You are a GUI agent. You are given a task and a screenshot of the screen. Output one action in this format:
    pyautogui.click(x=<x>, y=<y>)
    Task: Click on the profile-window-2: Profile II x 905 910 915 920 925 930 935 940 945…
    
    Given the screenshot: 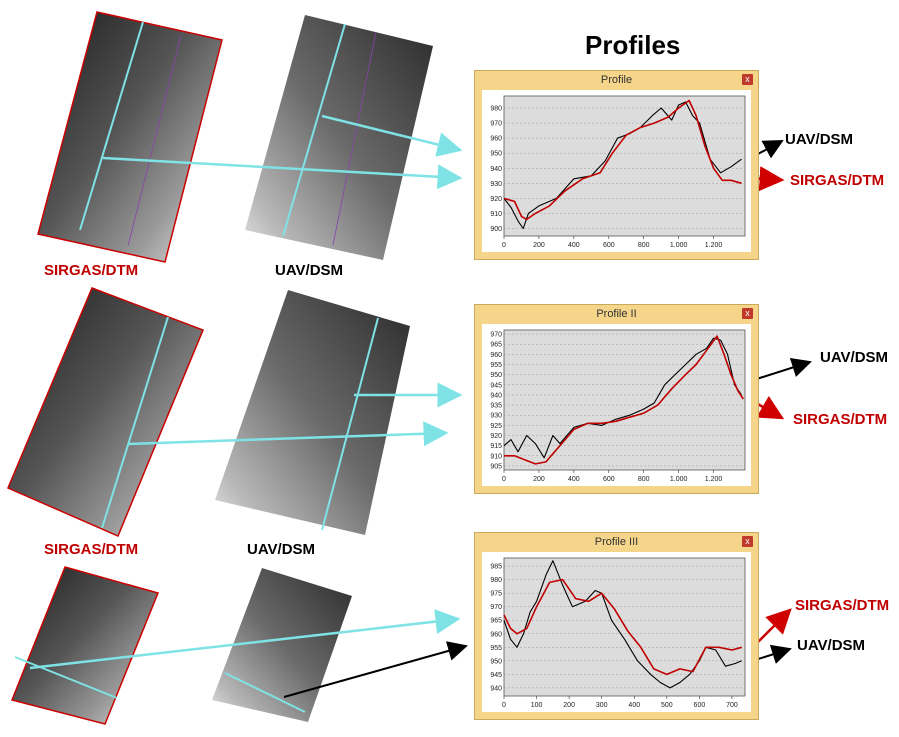 What is the action you would take?
    pyautogui.click(x=616, y=399)
    